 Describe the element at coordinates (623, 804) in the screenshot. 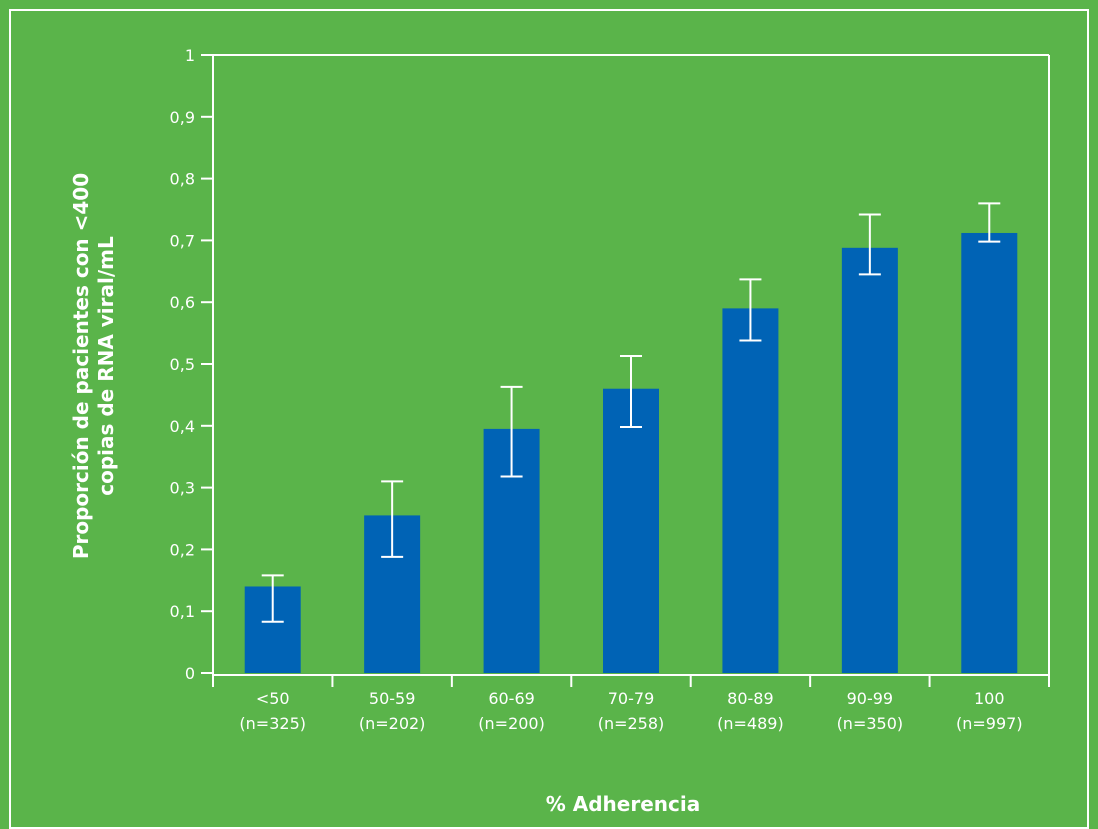

I see `x-axis-label: % Adherencia` at that location.